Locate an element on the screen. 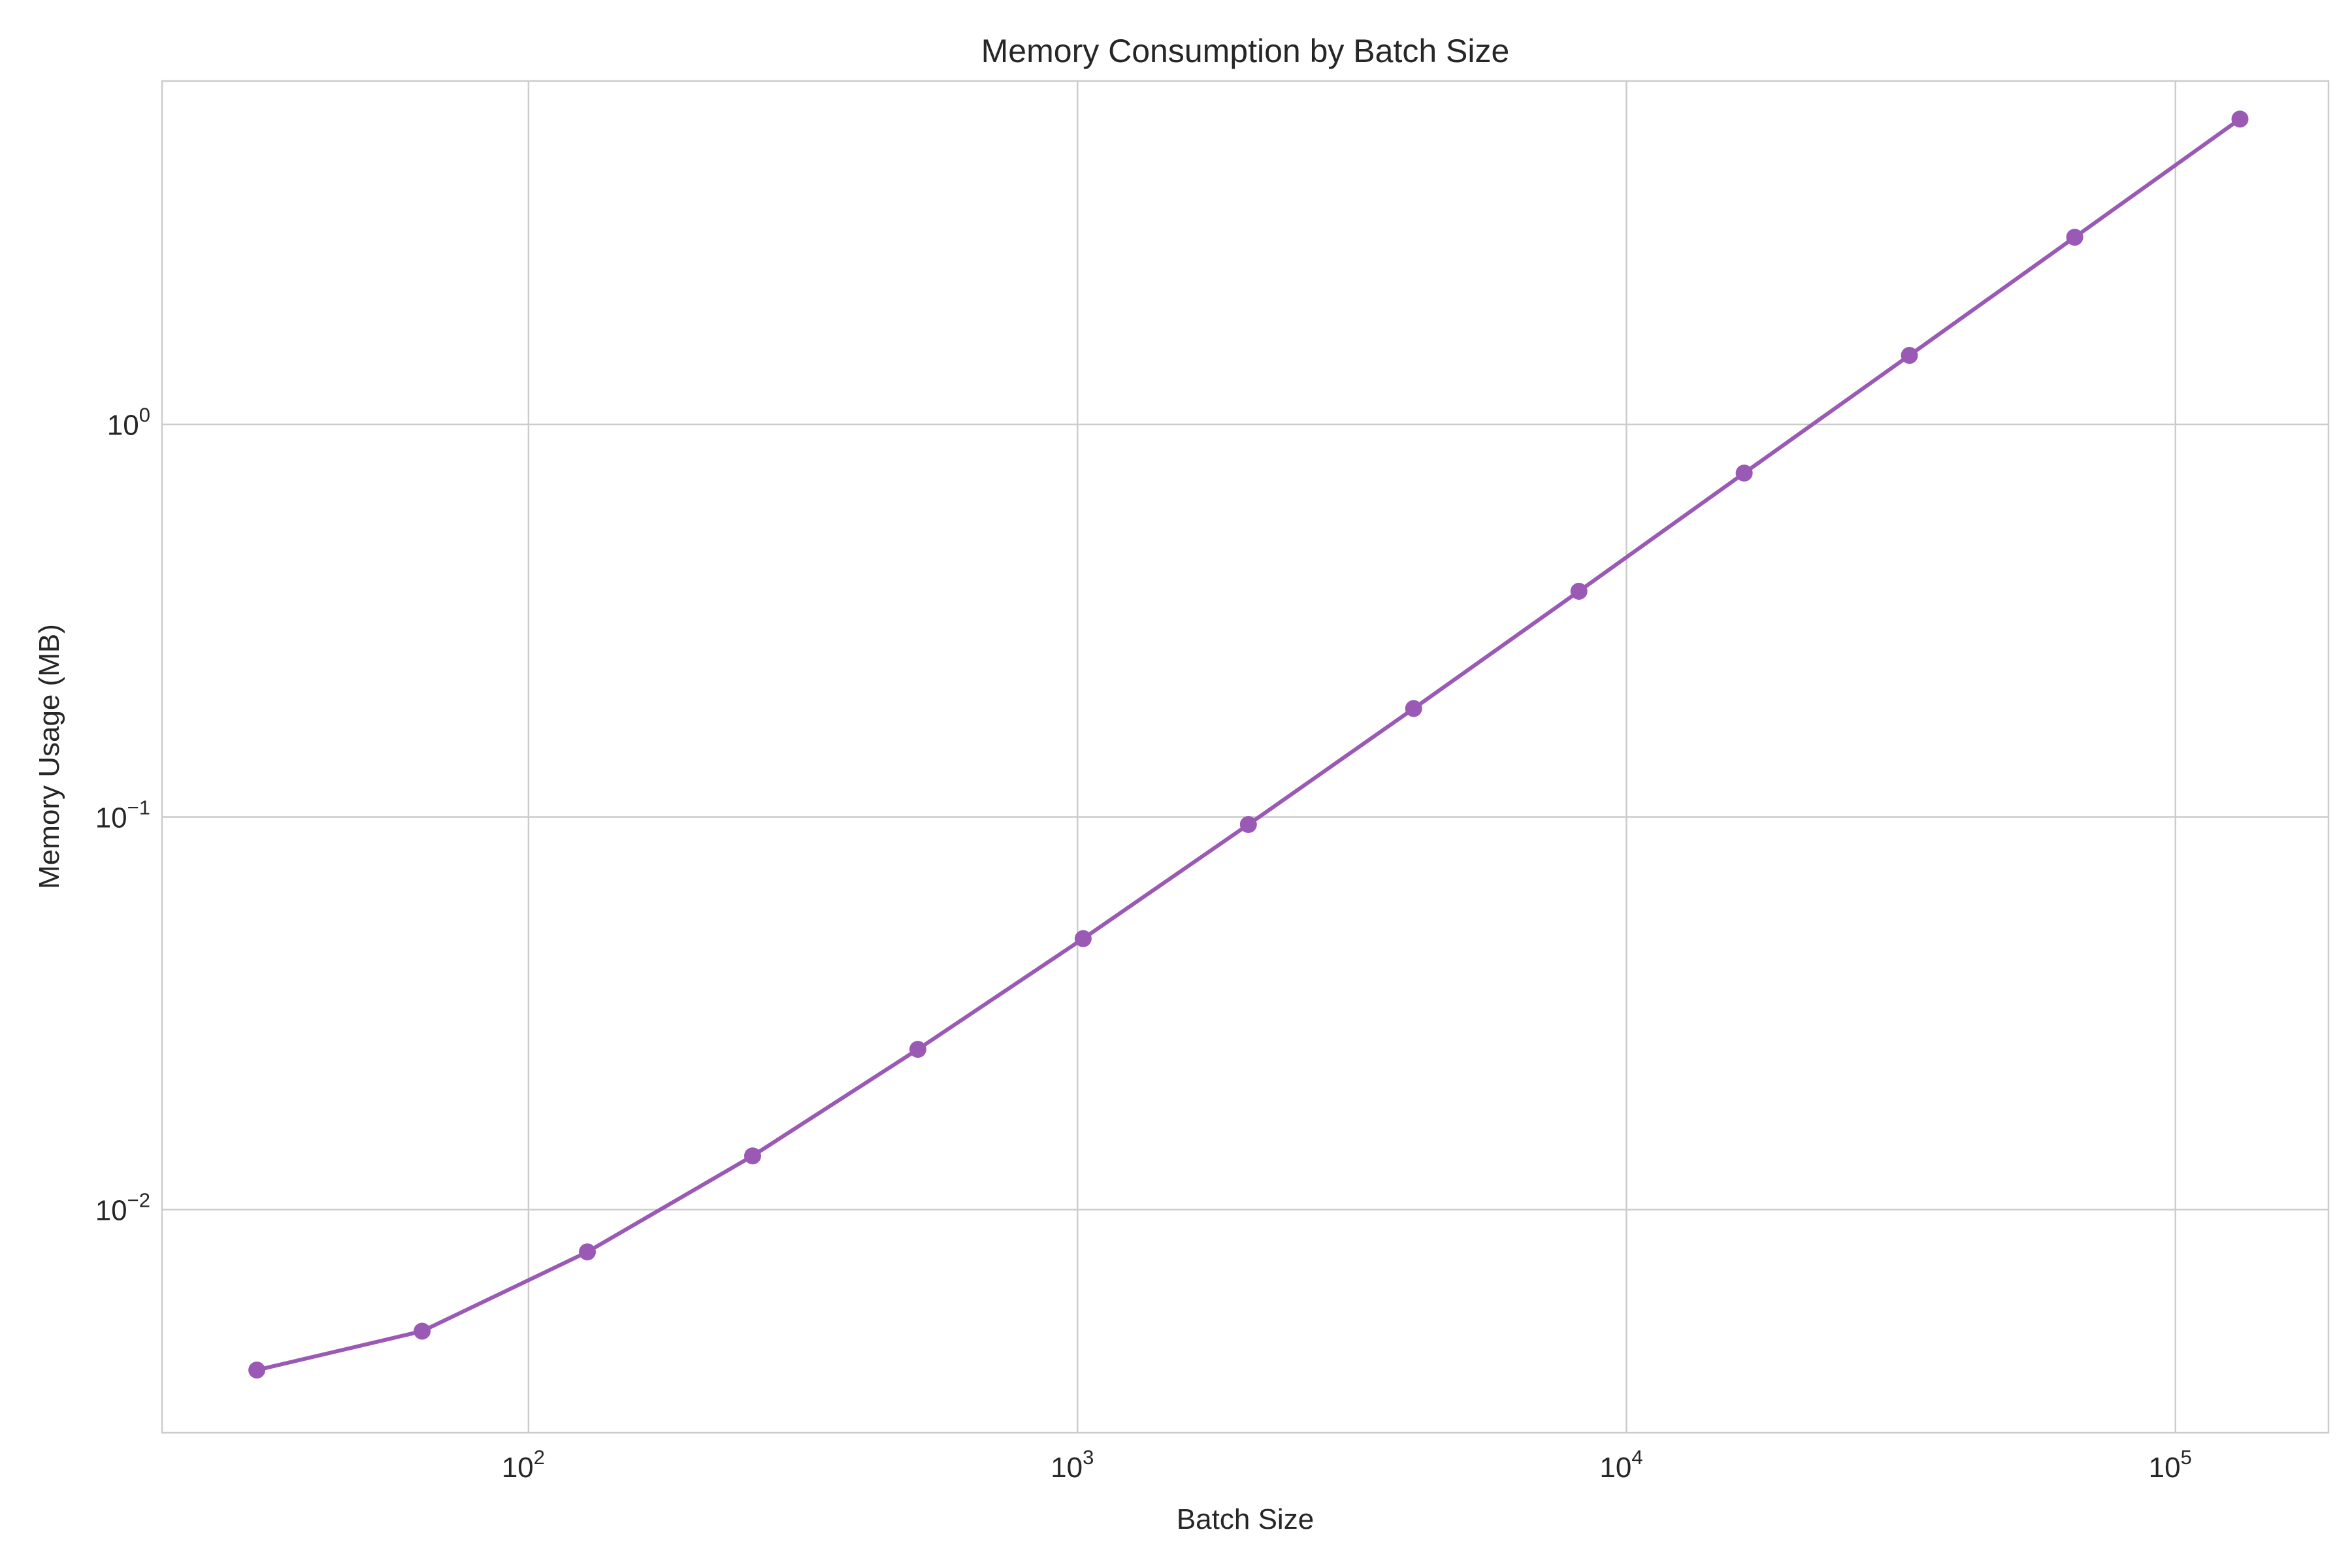 This screenshot has width=2352, height=1568. y-axis-label: Memory Usage (MB) is located at coordinates (49, 756).